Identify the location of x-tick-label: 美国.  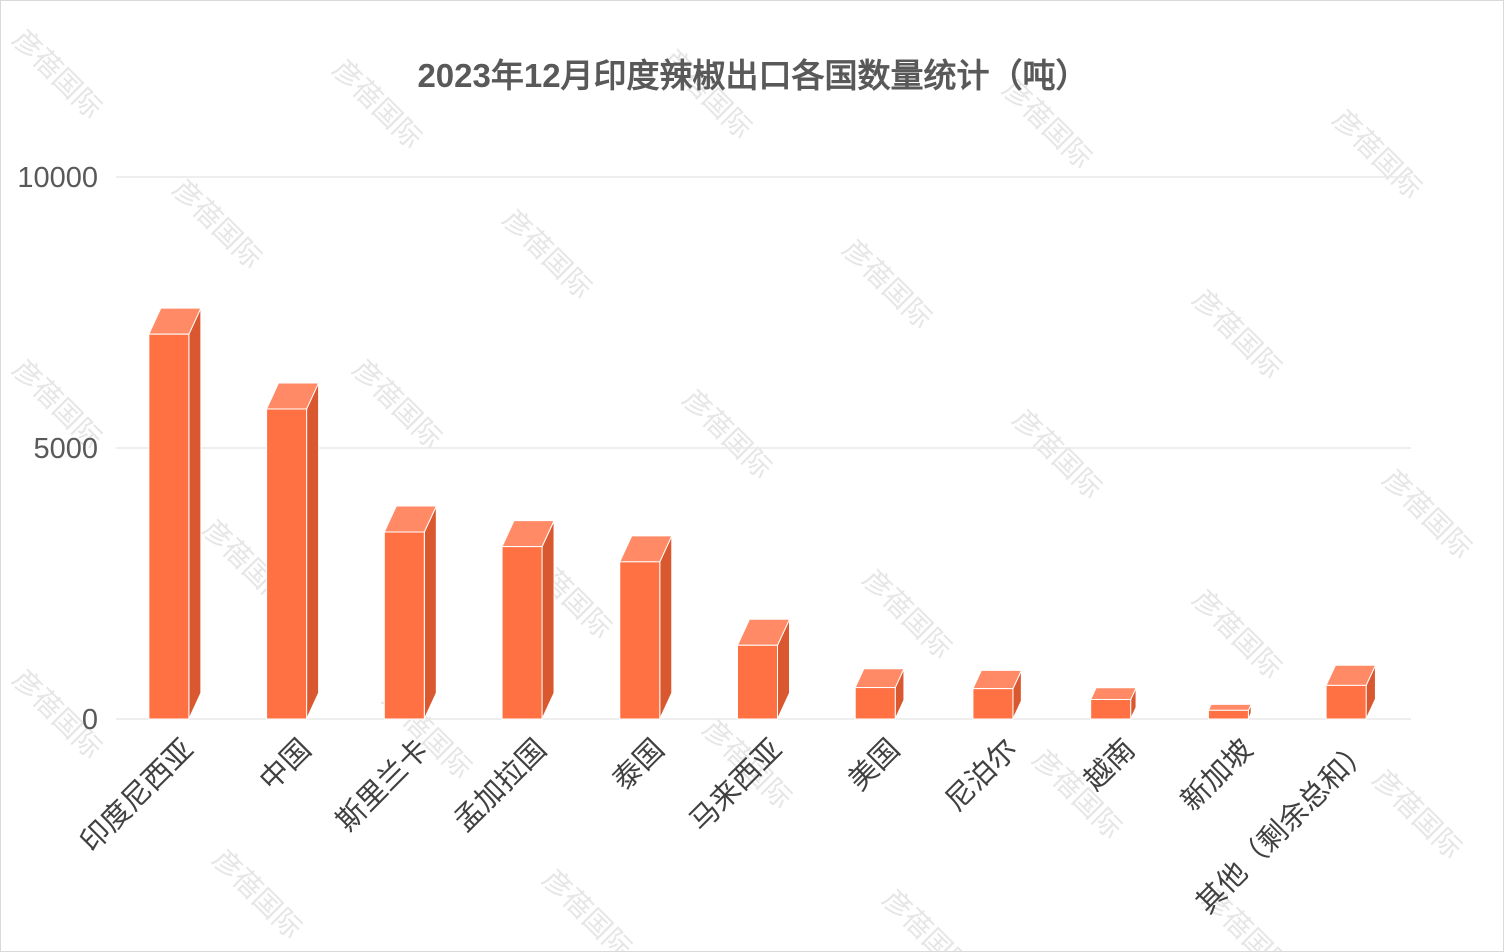
(873, 764).